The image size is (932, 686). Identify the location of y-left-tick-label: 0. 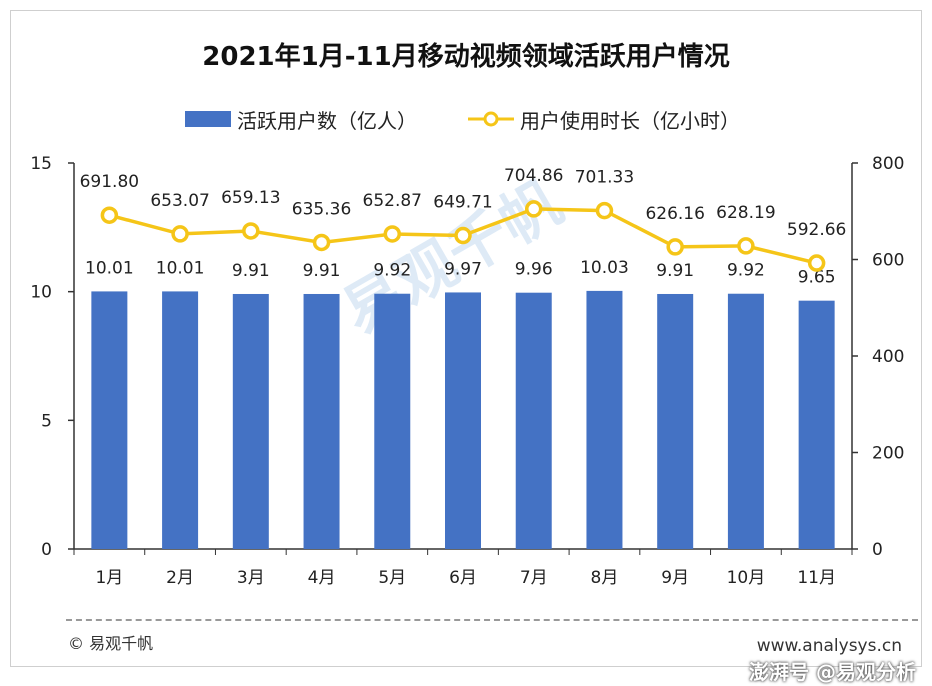
(46, 550).